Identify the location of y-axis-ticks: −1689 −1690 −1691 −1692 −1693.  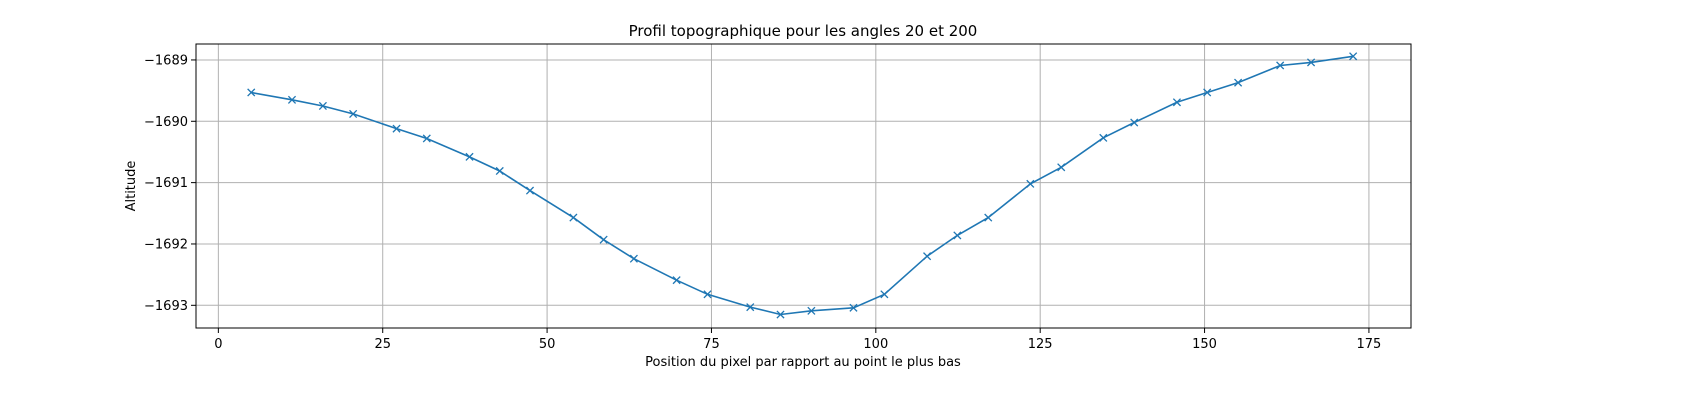
(170, 183).